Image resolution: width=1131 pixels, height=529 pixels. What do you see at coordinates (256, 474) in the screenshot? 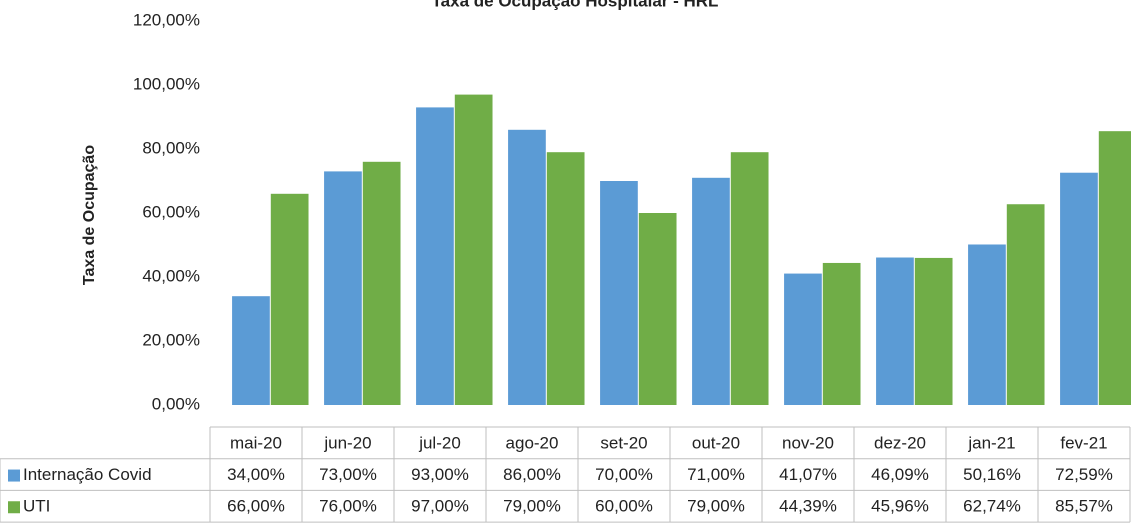
I see `table-value: 34,00%` at bounding box center [256, 474].